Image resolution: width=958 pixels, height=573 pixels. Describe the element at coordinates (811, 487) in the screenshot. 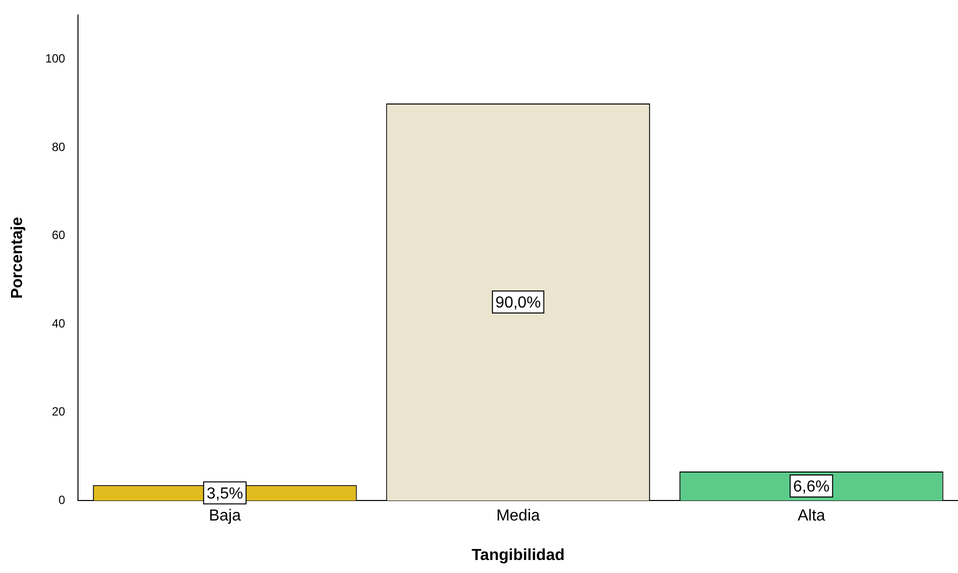

I see `data-label: 6,6%` at that location.